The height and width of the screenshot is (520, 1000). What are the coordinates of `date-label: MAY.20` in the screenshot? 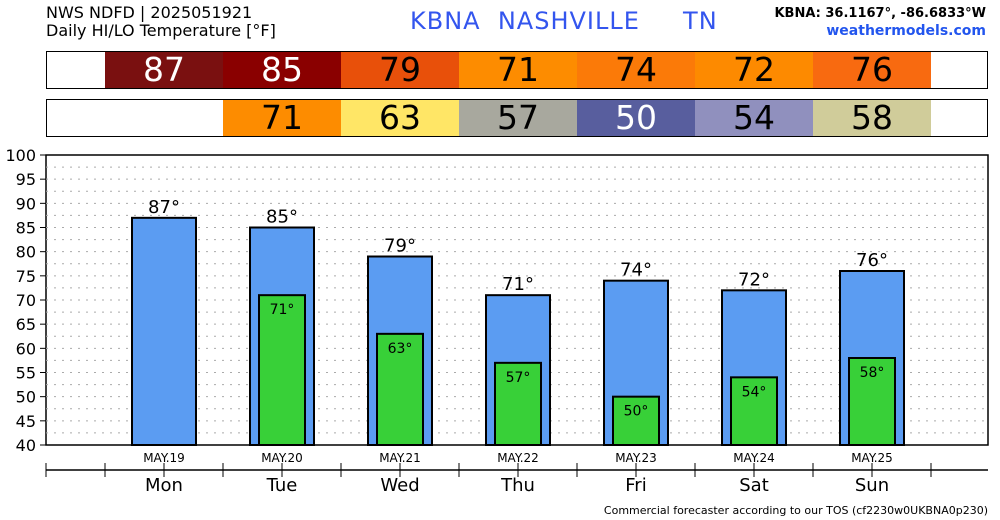 It's located at (282, 458).